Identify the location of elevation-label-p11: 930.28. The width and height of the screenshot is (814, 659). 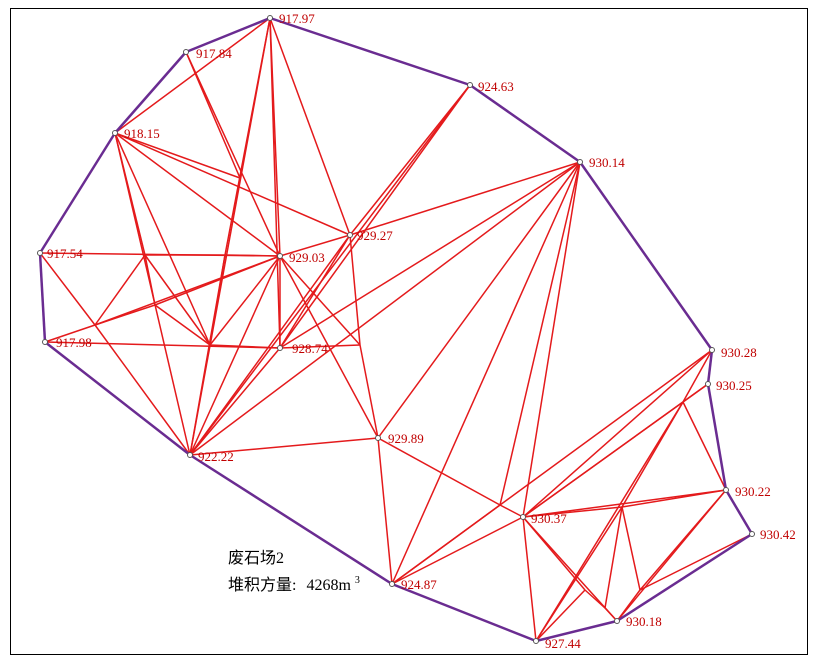
(739, 352).